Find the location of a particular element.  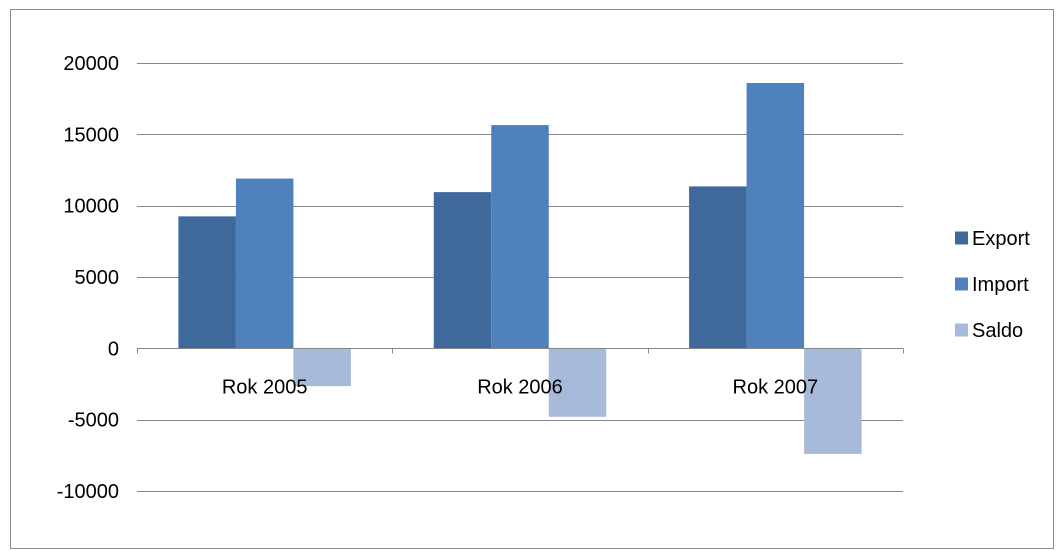

y-tick-label: 0 is located at coordinates (113, 349).